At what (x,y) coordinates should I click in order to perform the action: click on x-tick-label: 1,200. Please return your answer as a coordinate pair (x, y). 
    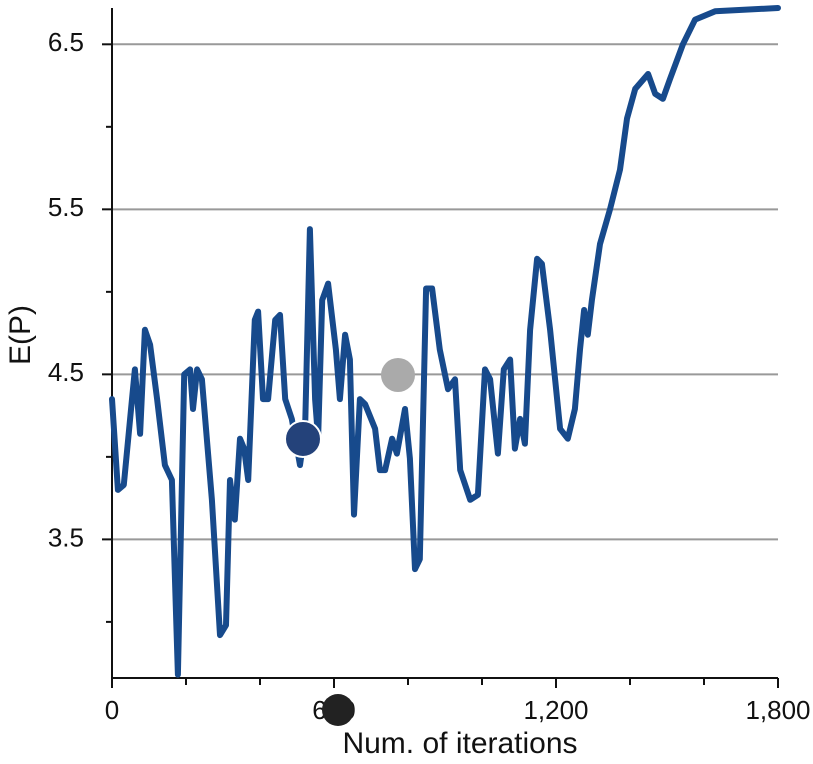
    Looking at the image, I should click on (555, 710).